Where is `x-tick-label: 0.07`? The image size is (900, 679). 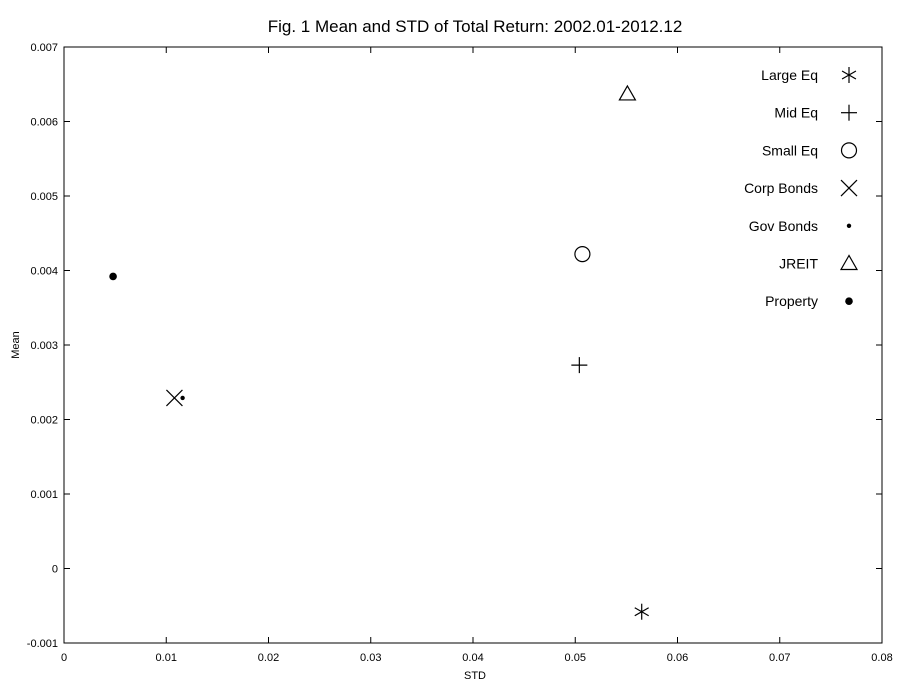
x-tick-label: 0.07 is located at coordinates (779, 658).